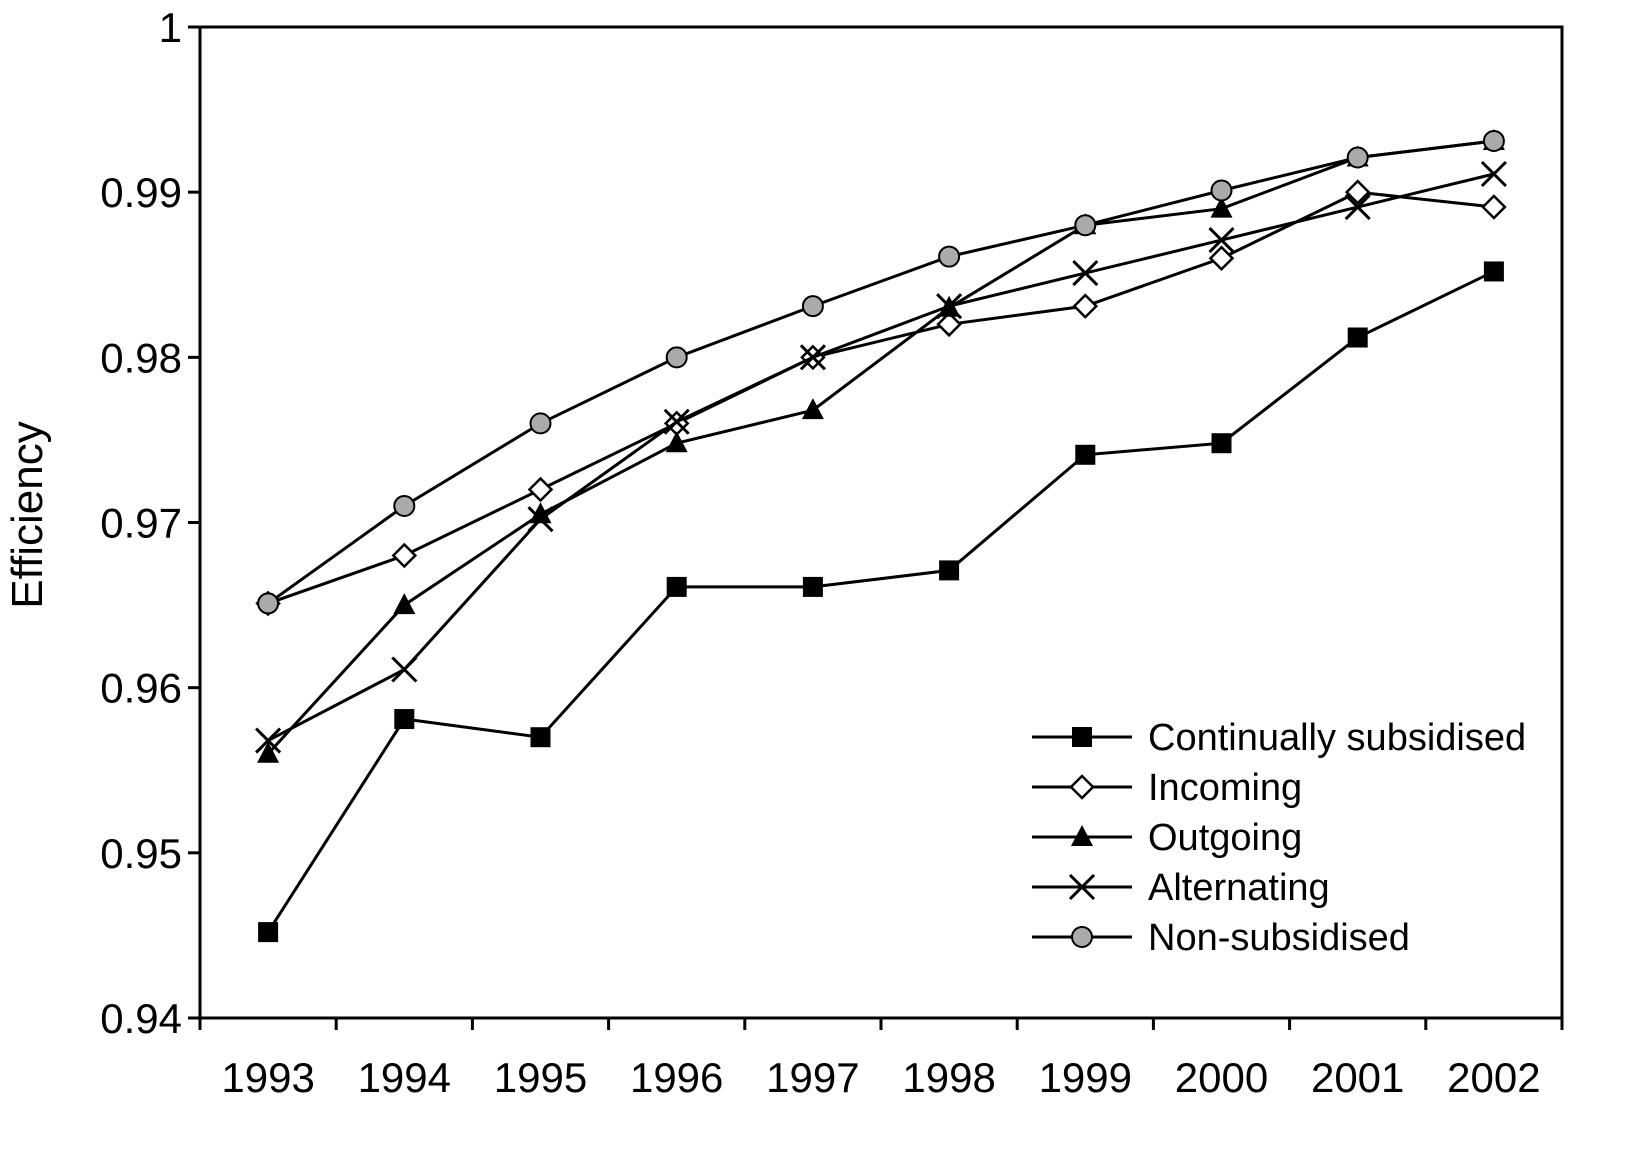  What do you see at coordinates (404, 1077) in the screenshot?
I see `x-tick-label: 1994` at bounding box center [404, 1077].